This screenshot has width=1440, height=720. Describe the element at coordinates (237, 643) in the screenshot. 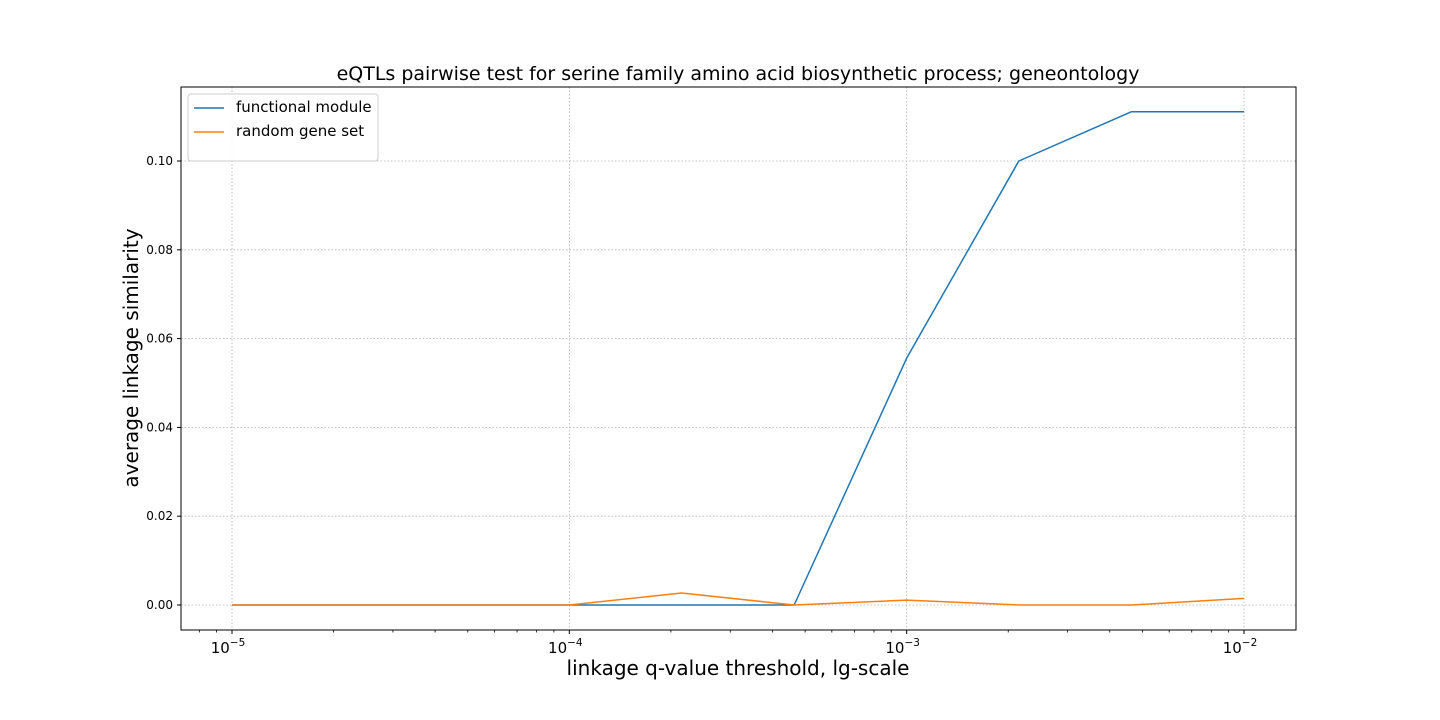

I see `x-tick-exponent: −5` at that location.